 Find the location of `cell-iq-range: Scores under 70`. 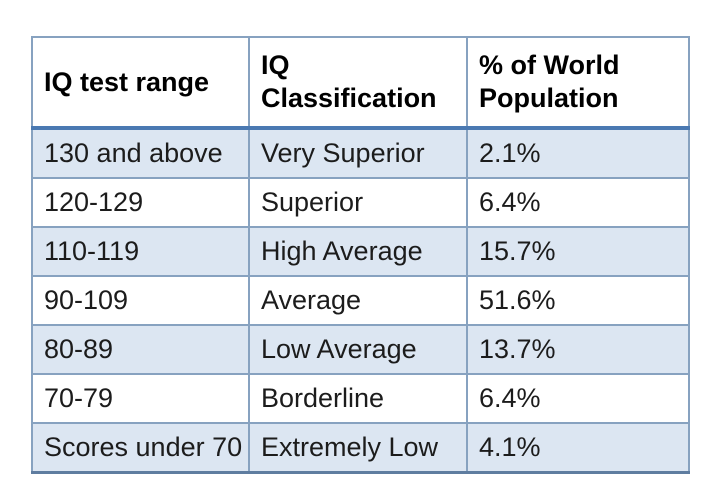

cell-iq-range: Scores under 70 is located at coordinates (140, 448).